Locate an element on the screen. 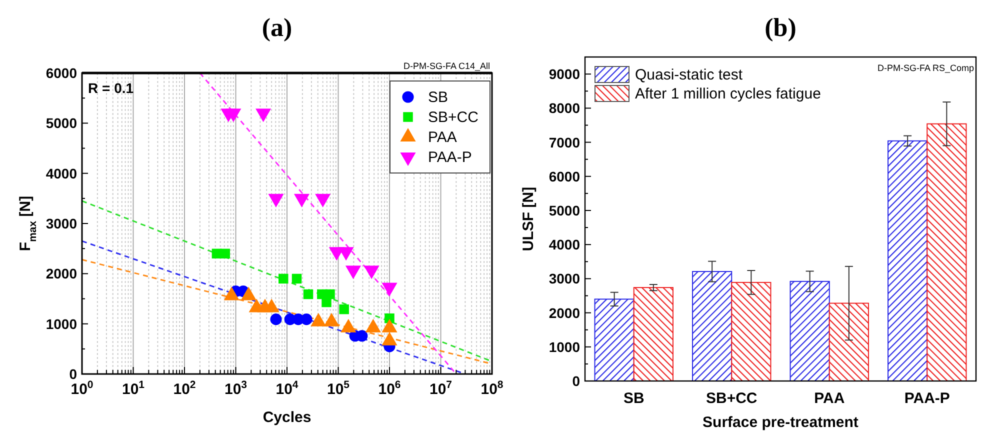  x-tick-label: PAA is located at coordinates (829, 398).